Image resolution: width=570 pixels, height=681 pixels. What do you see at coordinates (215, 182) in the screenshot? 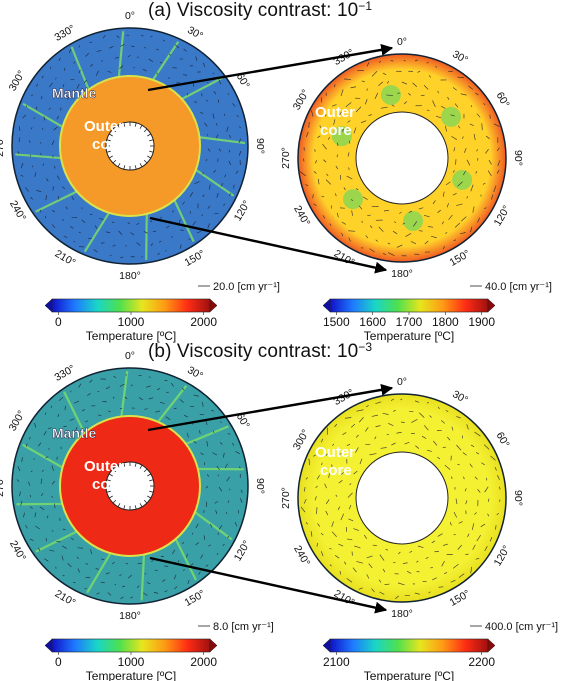
I see `plume-streak` at bounding box center [215, 182].